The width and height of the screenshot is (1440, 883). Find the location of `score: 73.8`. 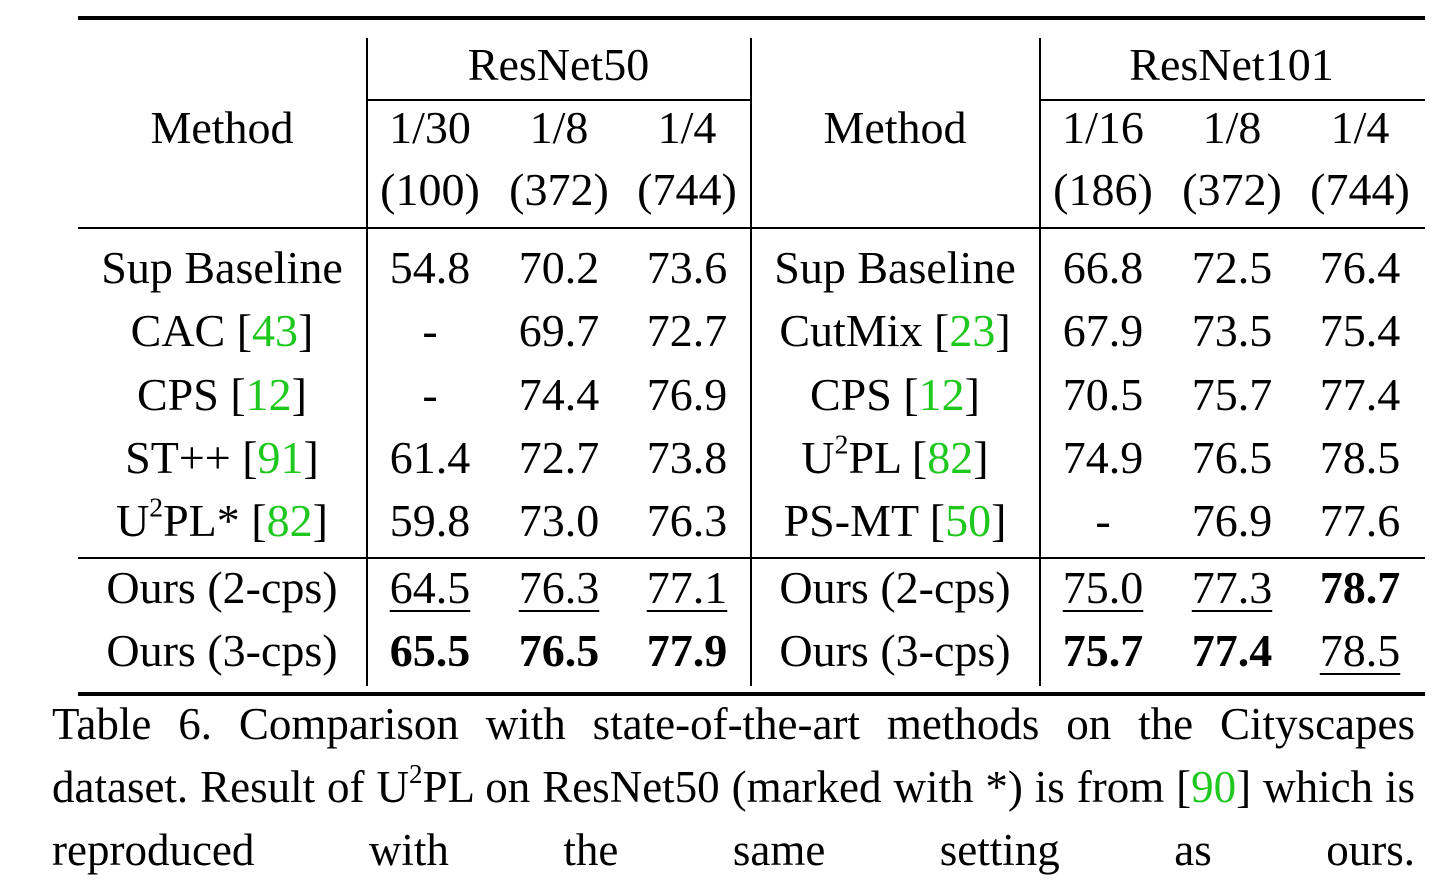

score: 73.8 is located at coordinates (687, 457).